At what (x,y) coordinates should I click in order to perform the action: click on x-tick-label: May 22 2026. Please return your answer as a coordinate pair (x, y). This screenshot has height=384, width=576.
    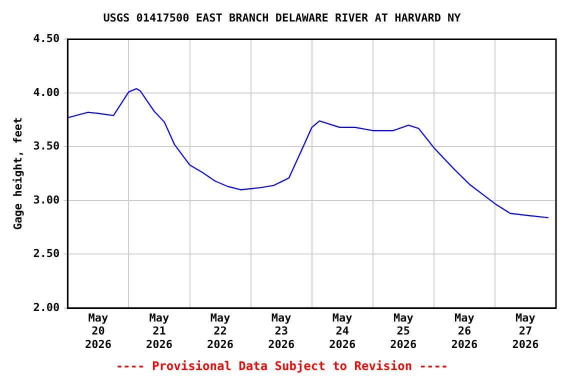
    Looking at the image, I should click on (220, 331).